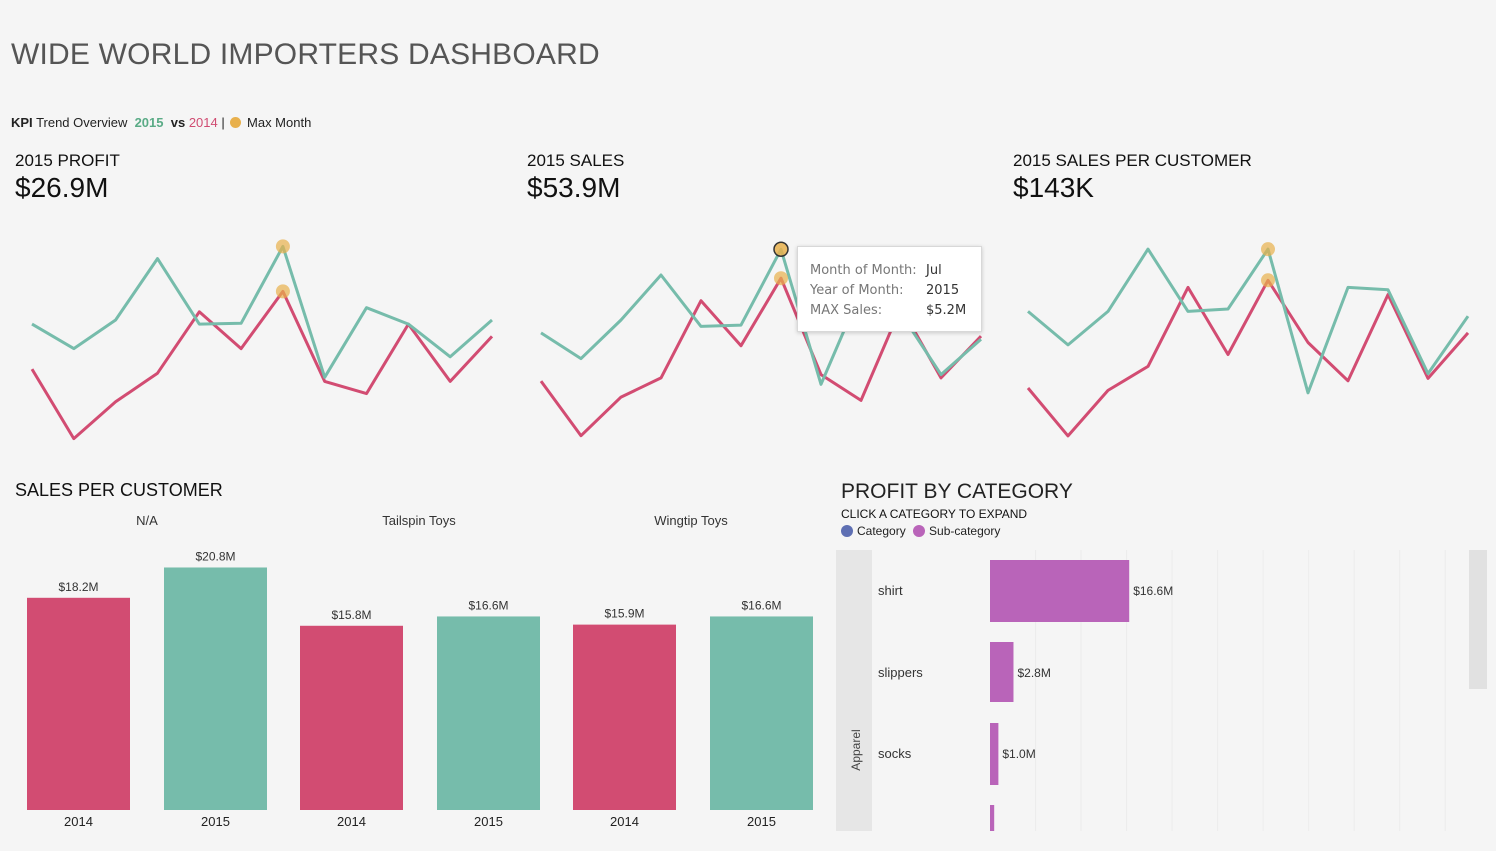 The image size is (1496, 851). What do you see at coordinates (943, 290) in the screenshot?
I see `tooltip-value: 2015` at bounding box center [943, 290].